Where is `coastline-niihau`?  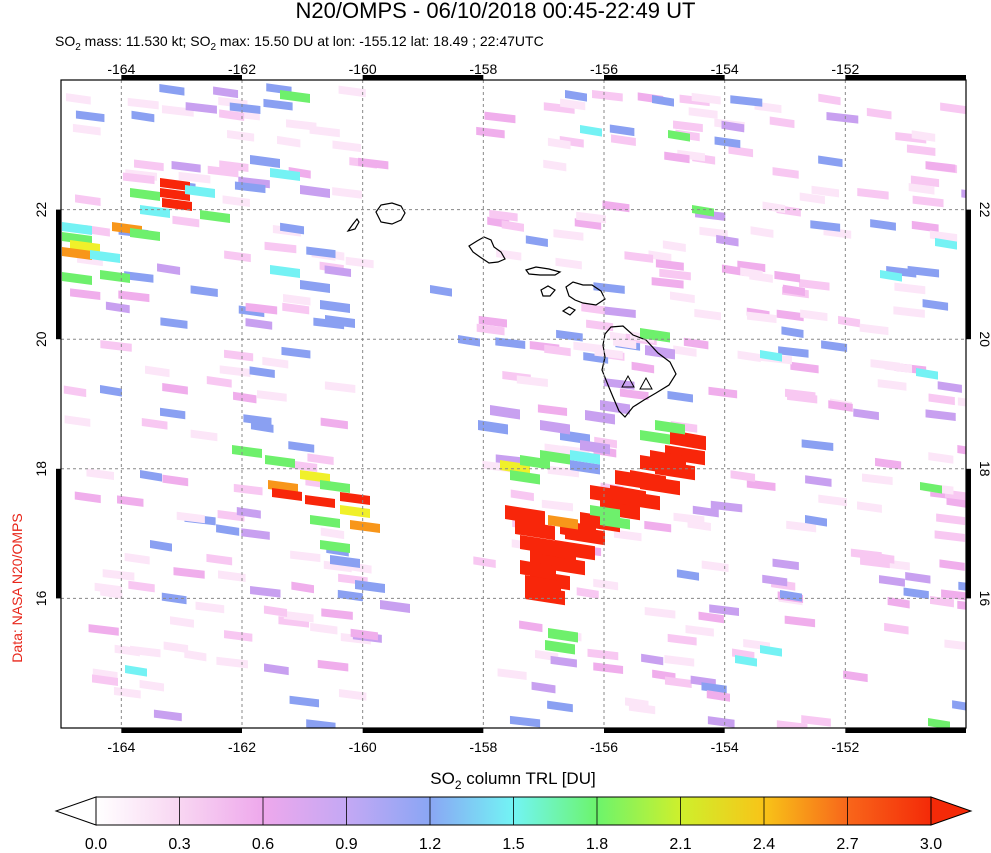
coastline-niihau is located at coordinates (353, 225).